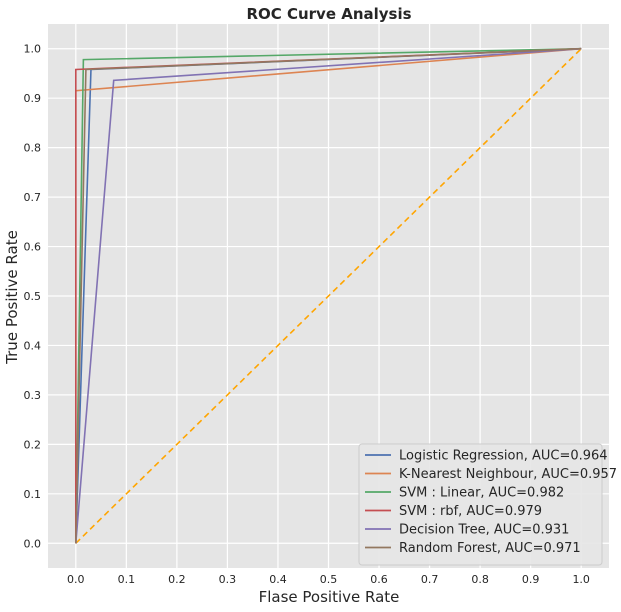  I want to click on y-tick-label: 0.6, so click(33, 247).